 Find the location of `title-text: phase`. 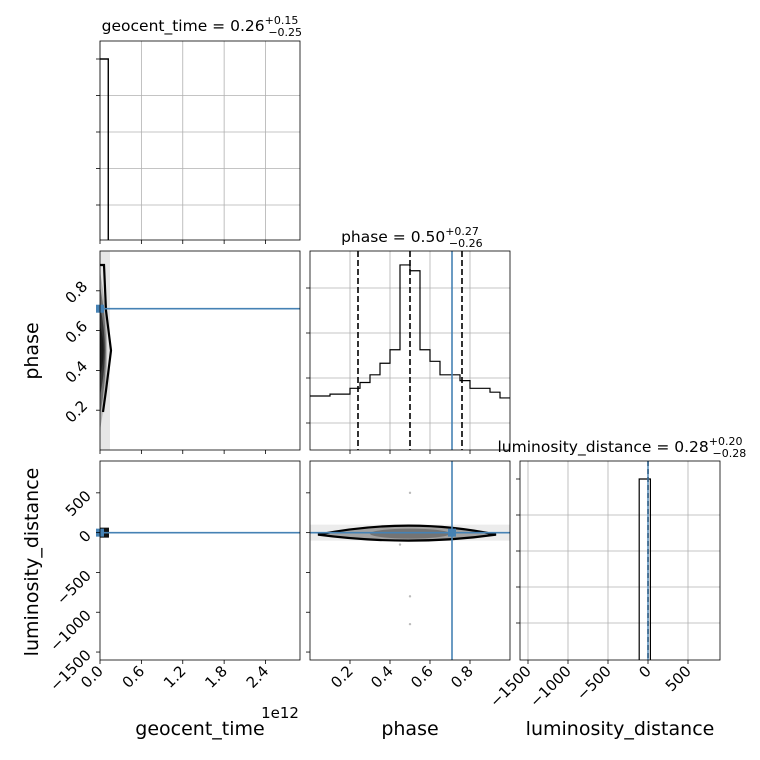

title-text: phase is located at coordinates (364, 237).